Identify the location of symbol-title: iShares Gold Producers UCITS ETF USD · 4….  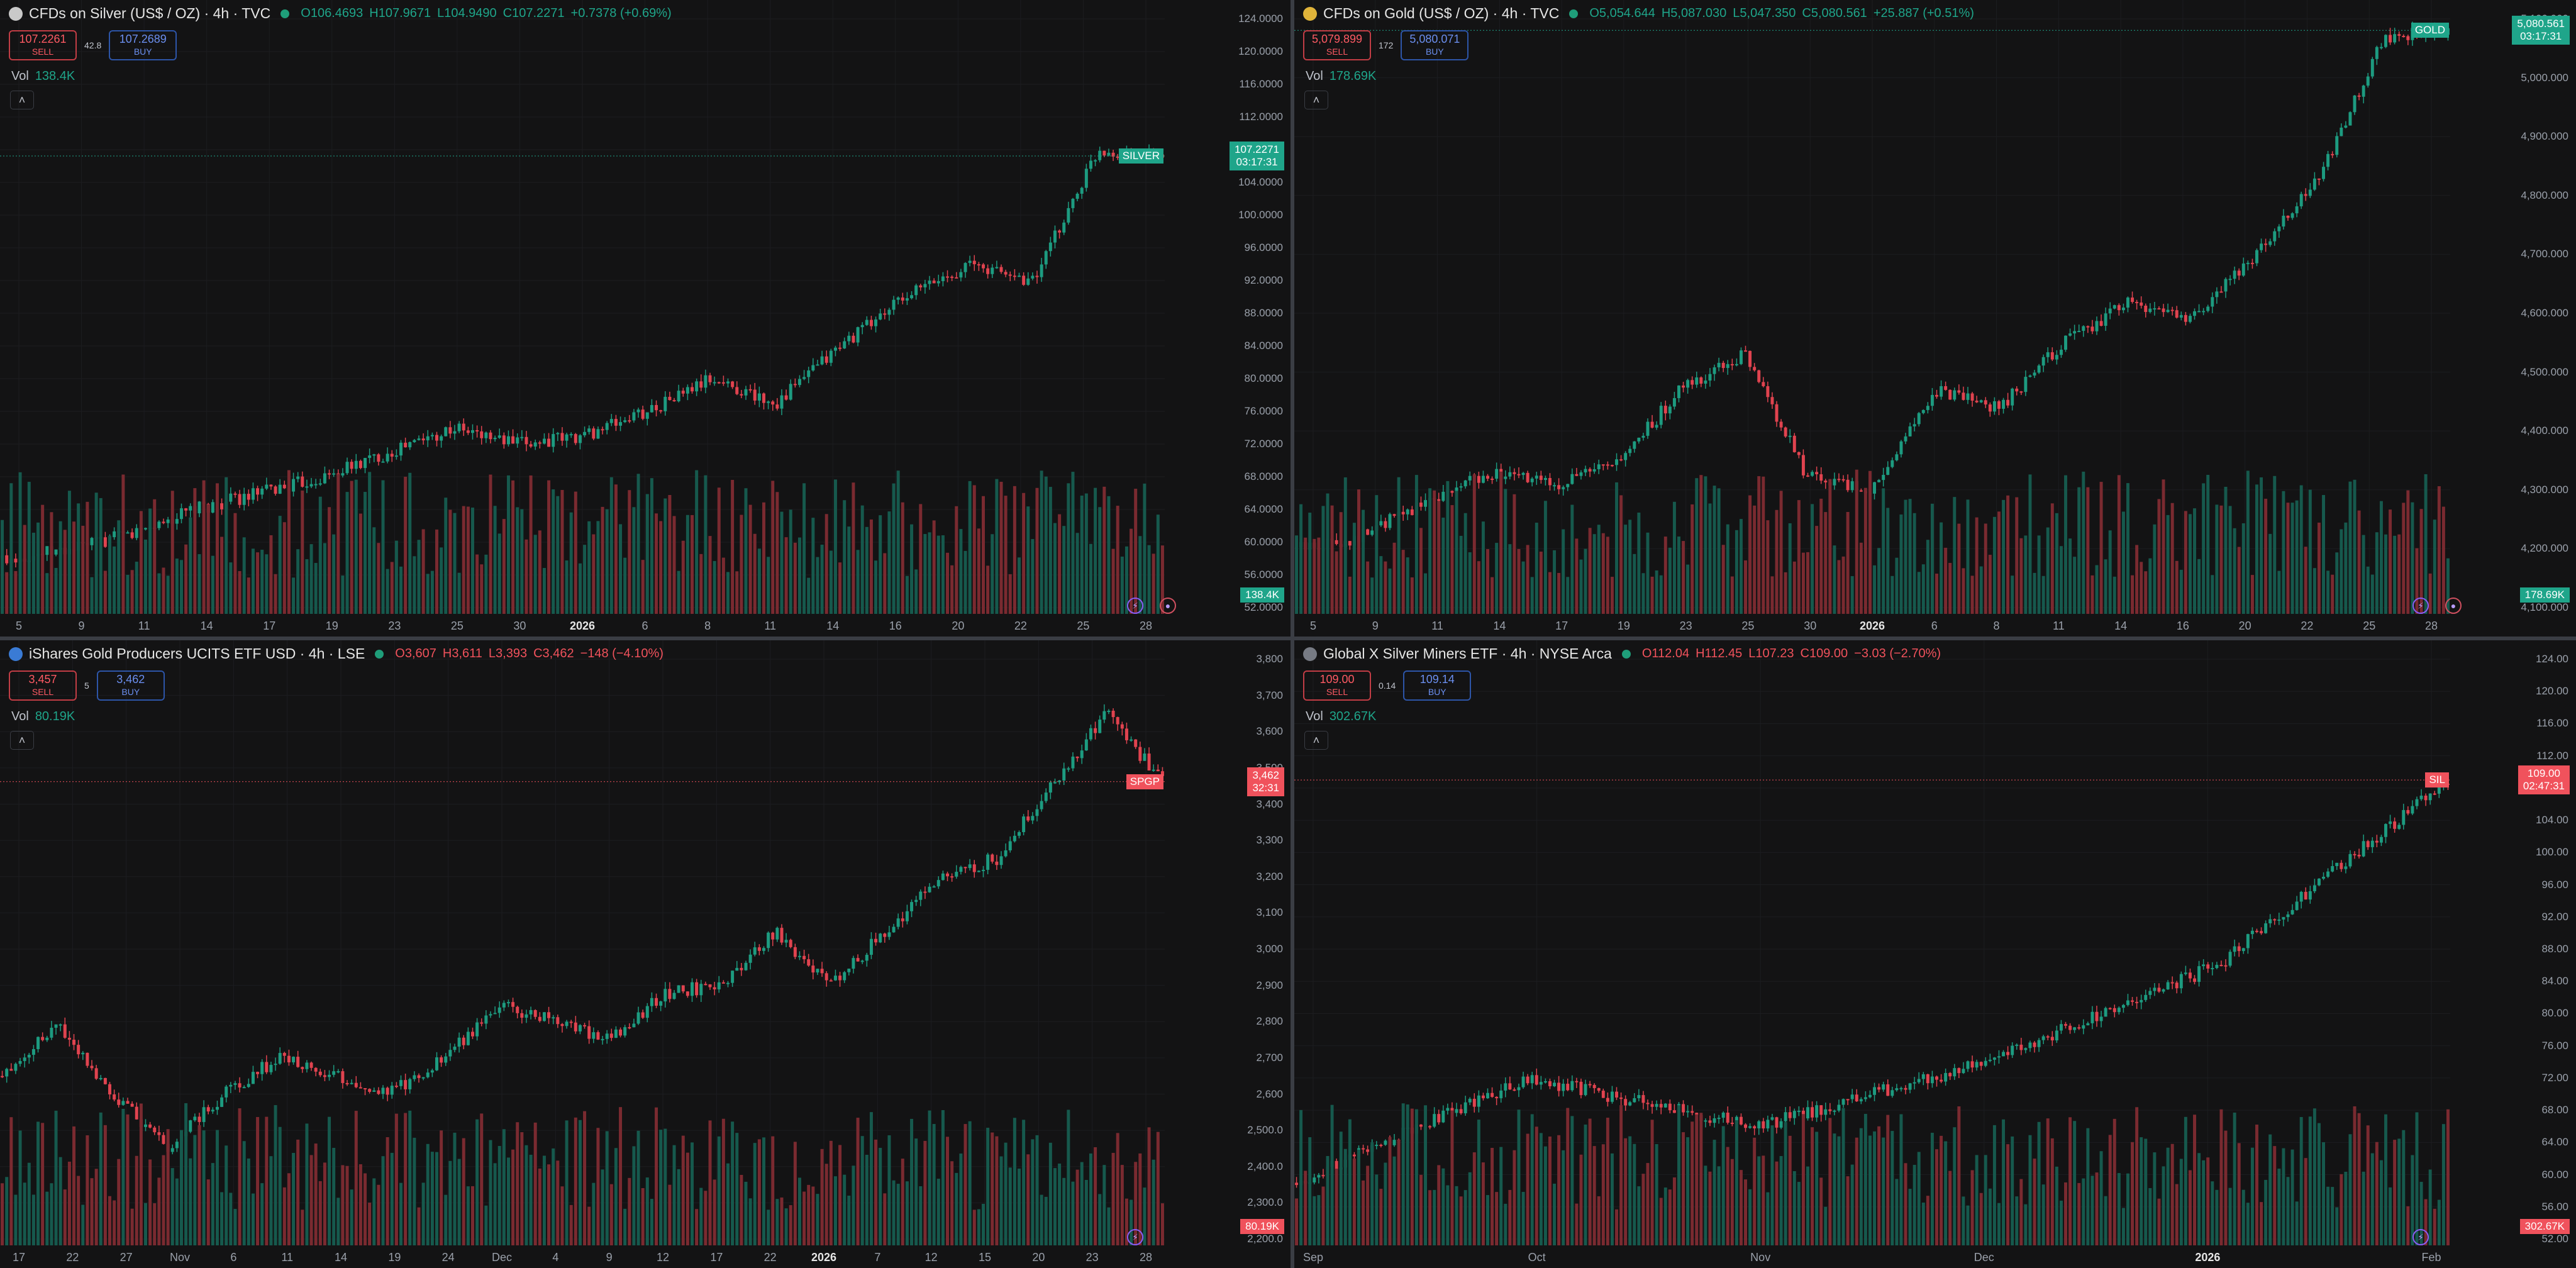
(197, 654).